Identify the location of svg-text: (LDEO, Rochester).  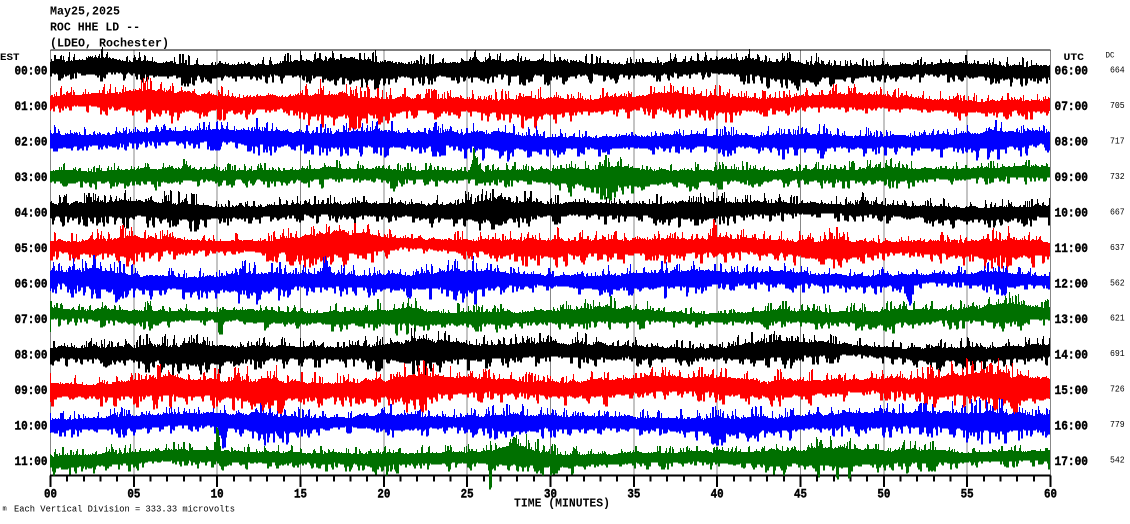
(109, 43).